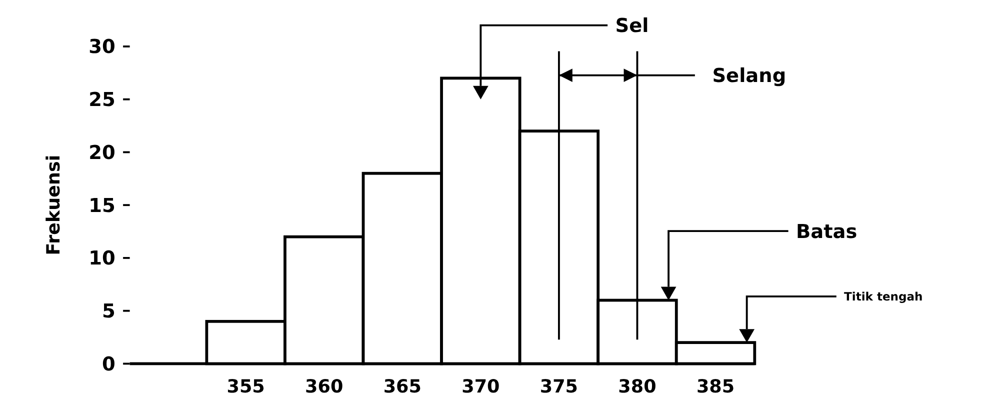 The width and height of the screenshot is (995, 414). Describe the element at coordinates (632, 26) in the screenshot. I see `text: Sel` at that location.